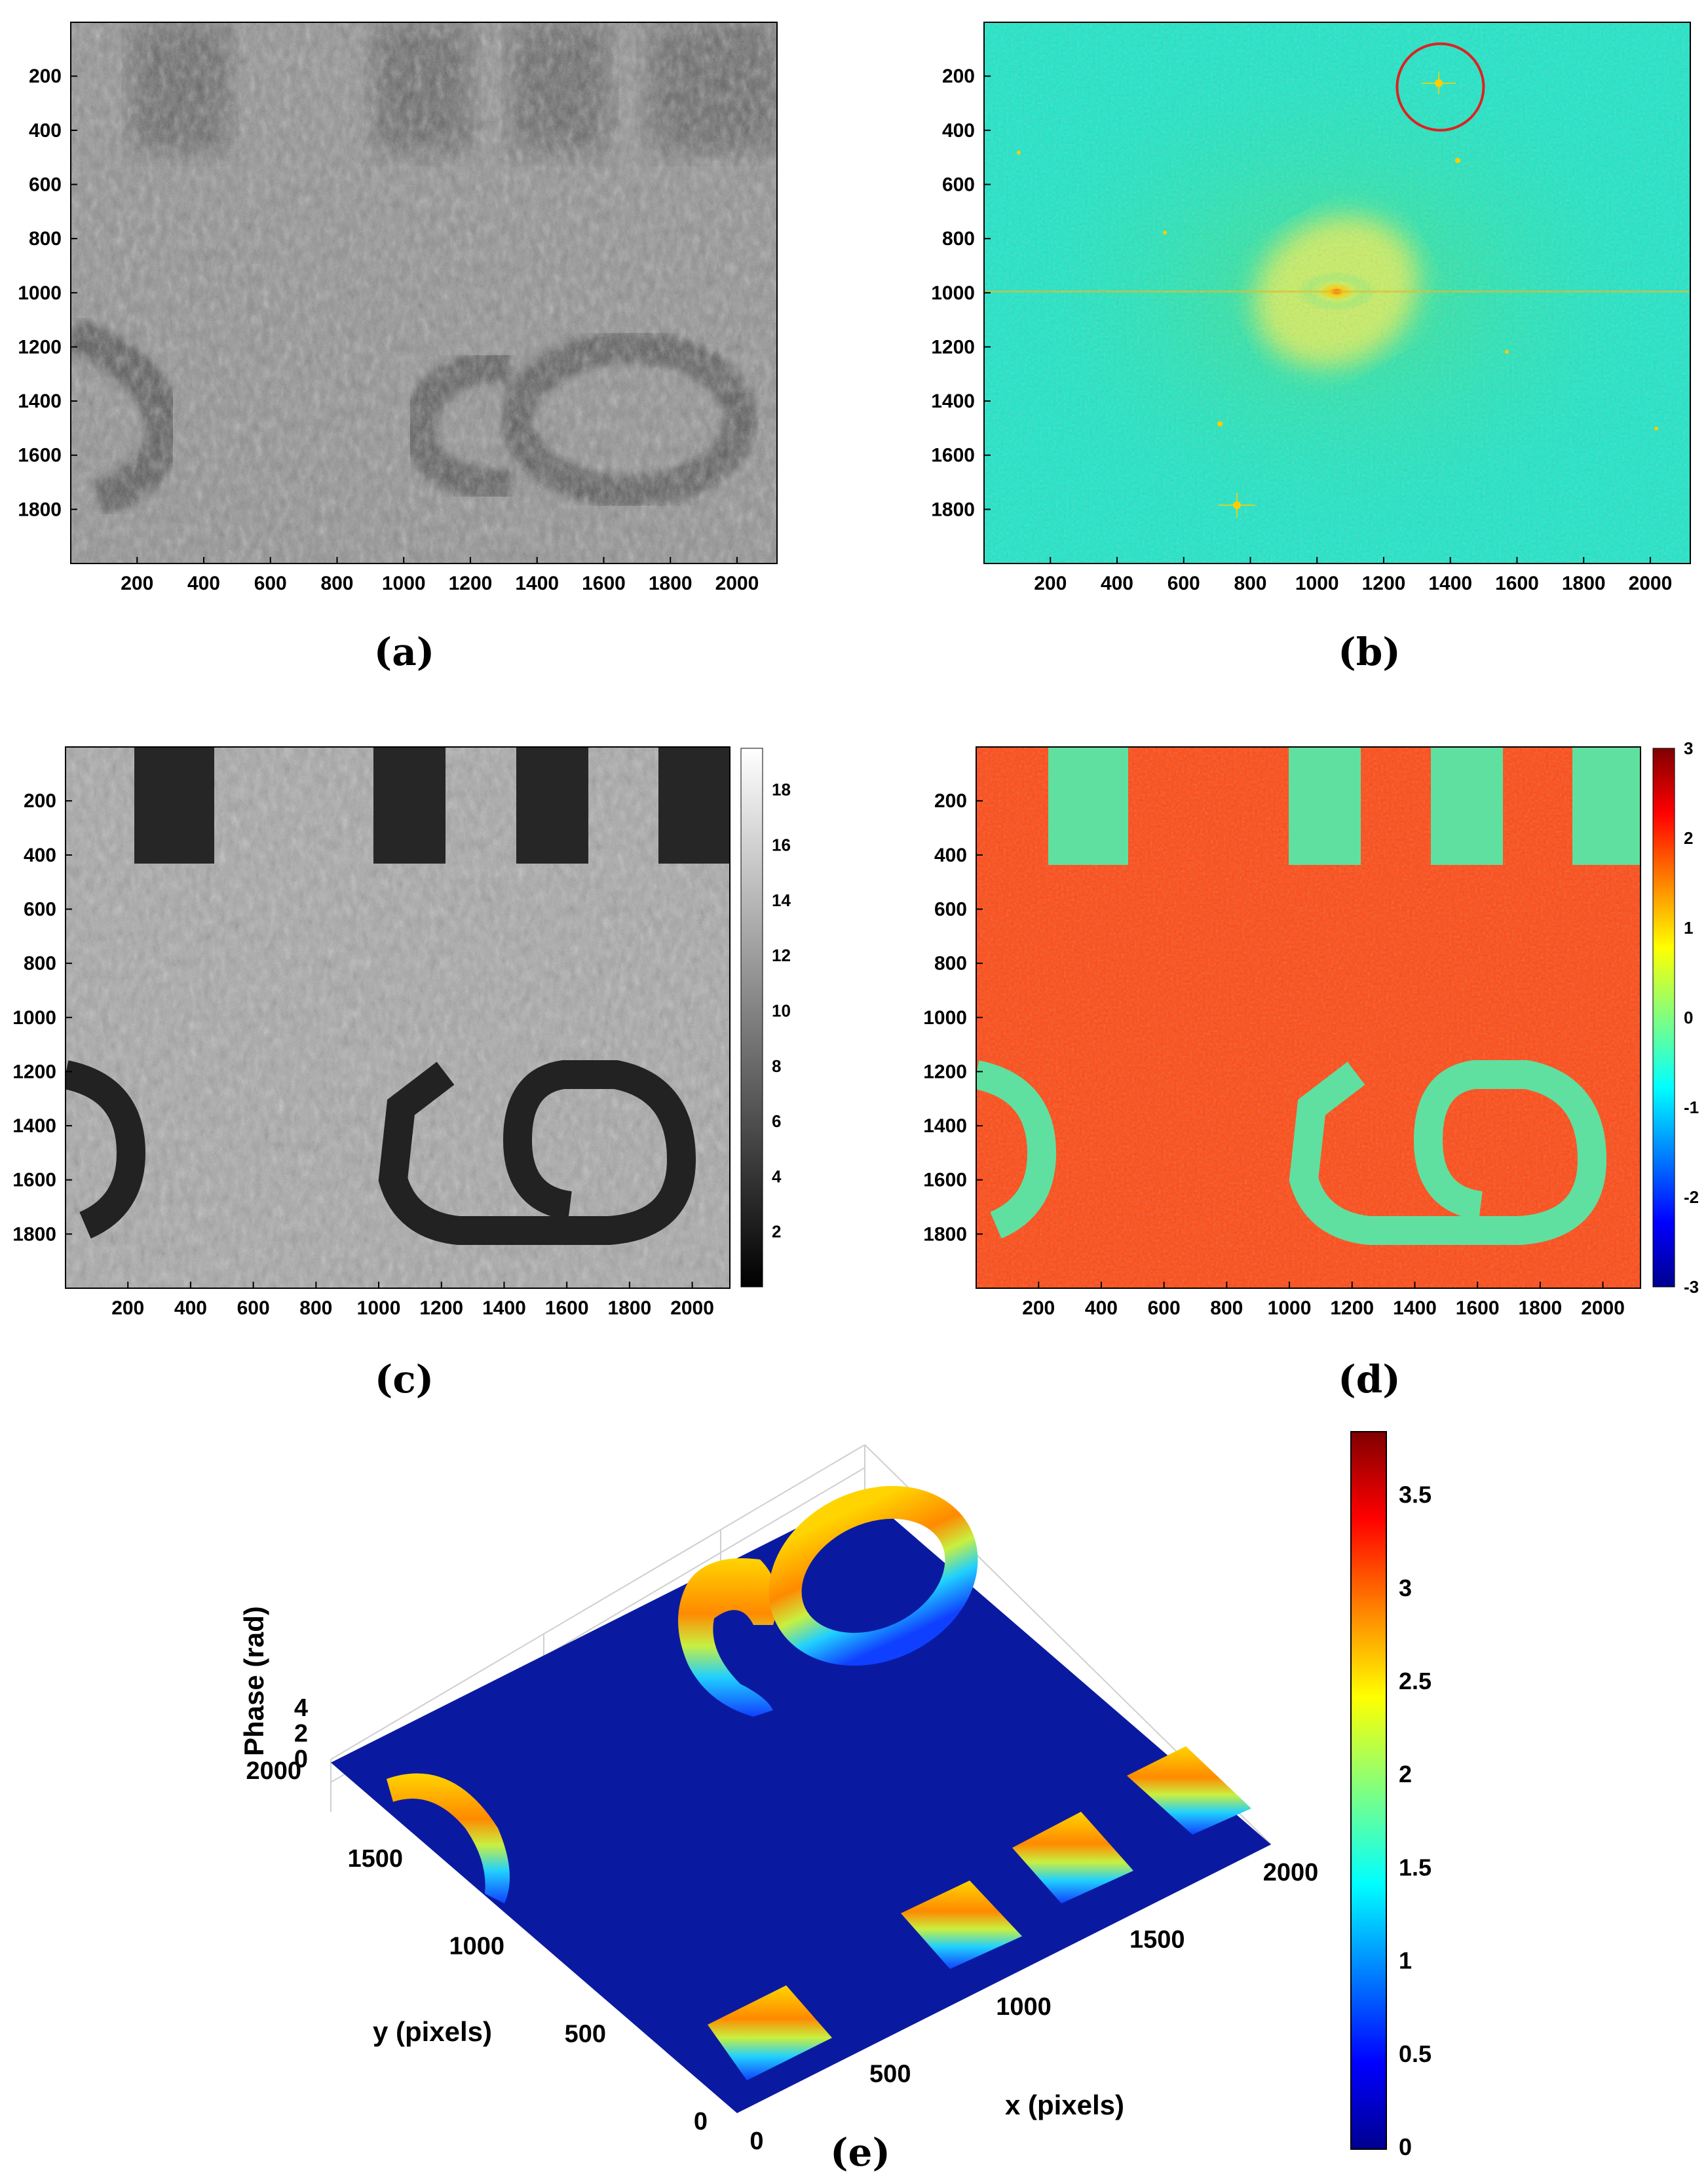  What do you see at coordinates (1415, 1681) in the screenshot?
I see `colorbar-tick-label: 2.5` at bounding box center [1415, 1681].